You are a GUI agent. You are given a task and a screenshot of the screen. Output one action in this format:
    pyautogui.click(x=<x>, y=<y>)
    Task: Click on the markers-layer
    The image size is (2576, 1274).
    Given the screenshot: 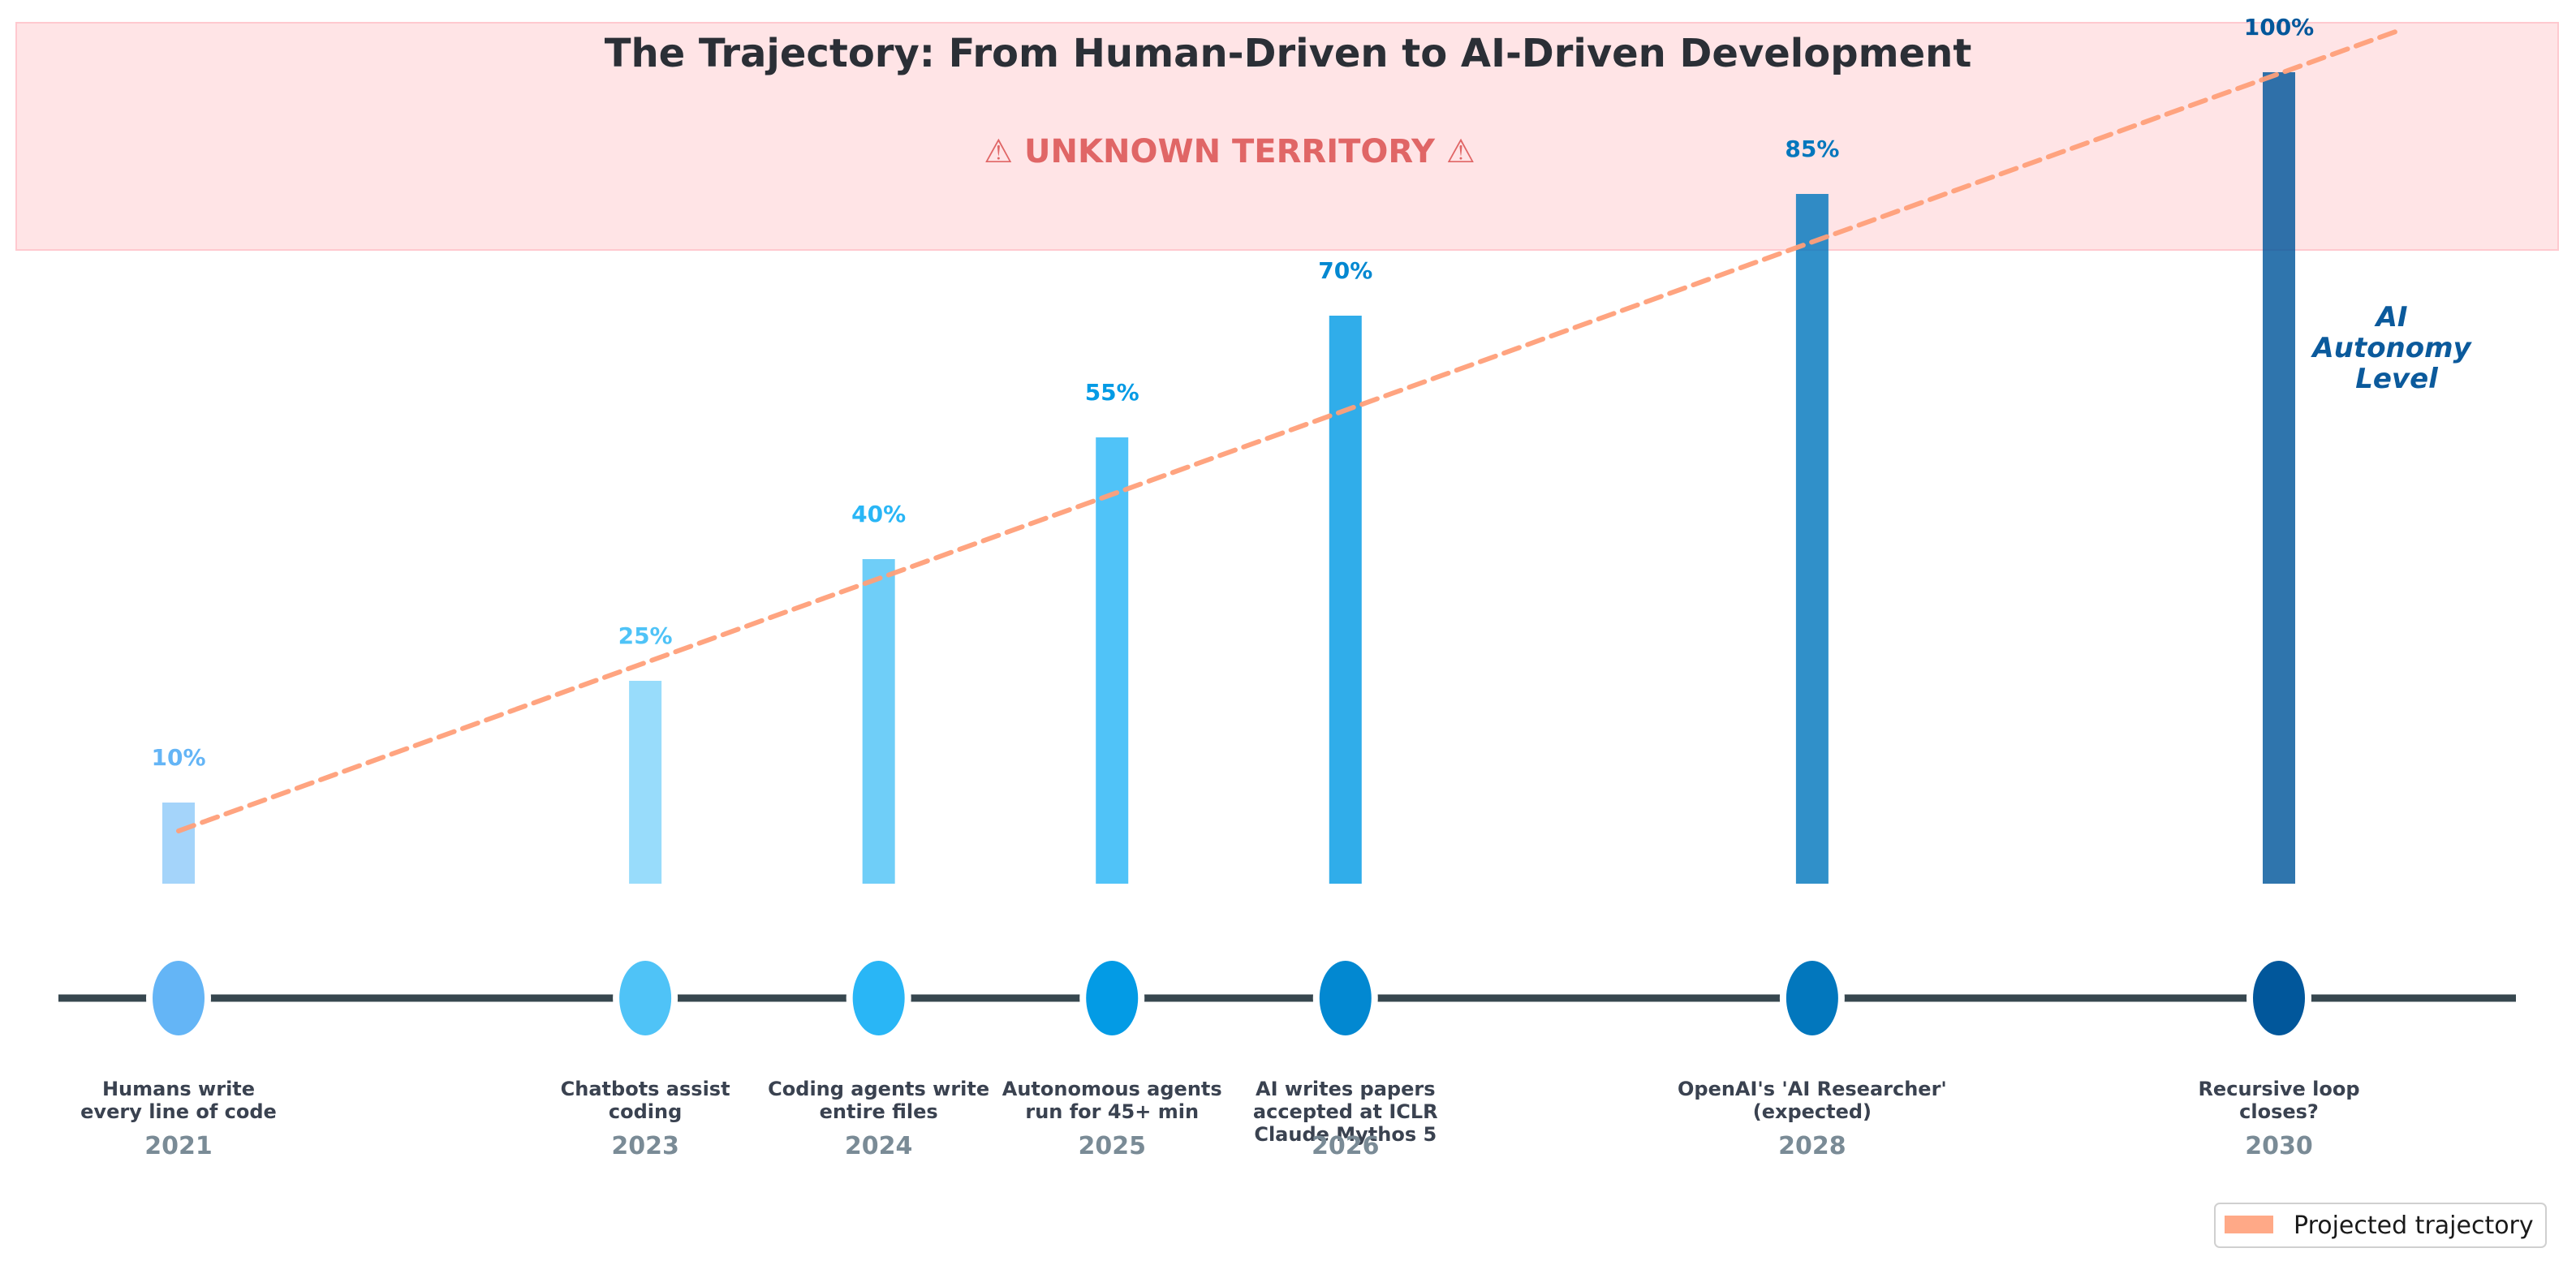 What is the action you would take?
    pyautogui.click(x=1228, y=999)
    